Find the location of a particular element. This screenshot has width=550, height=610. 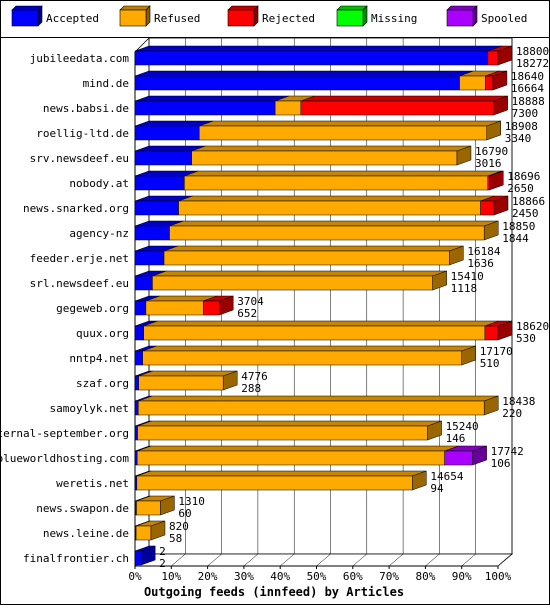

offered-value-label: 820 is located at coordinates (179, 526).